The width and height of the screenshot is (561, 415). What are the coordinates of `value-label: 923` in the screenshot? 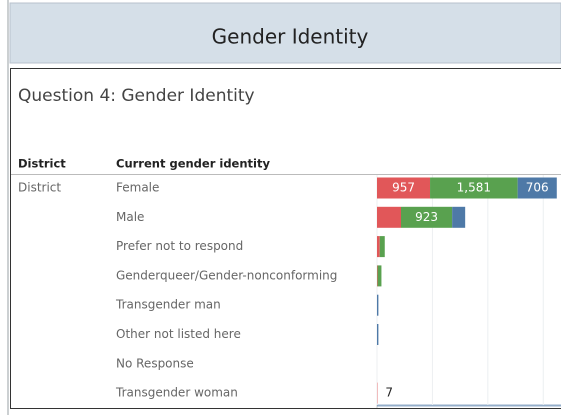 It's located at (426, 217).